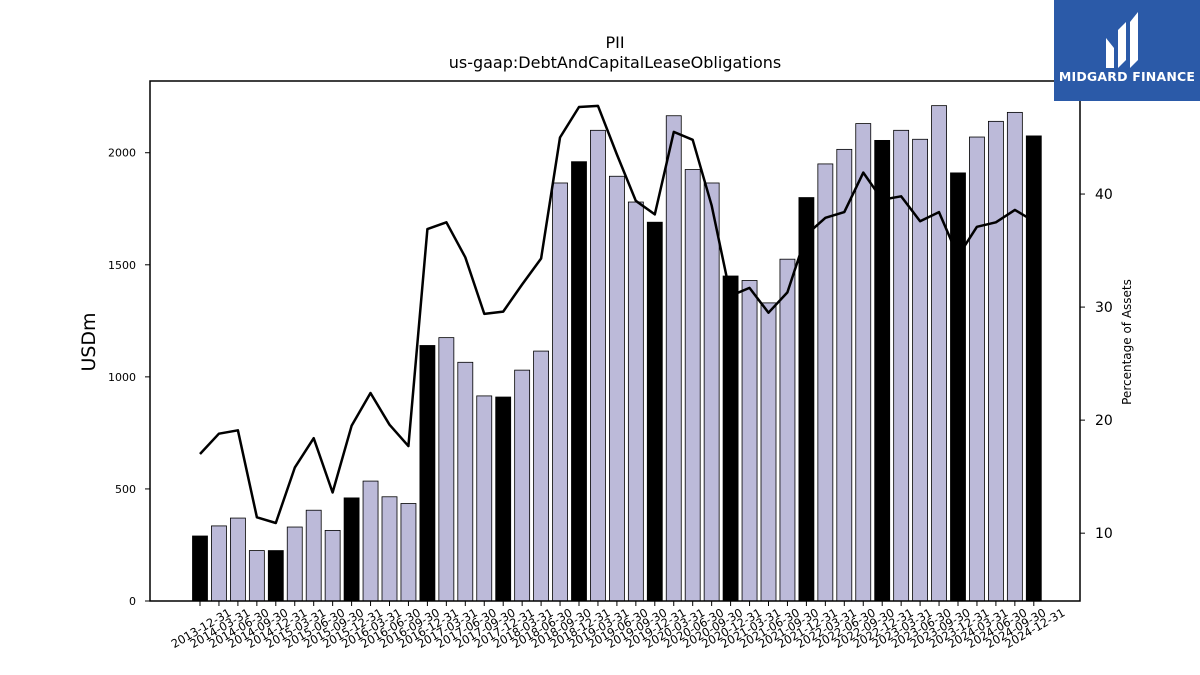 The width and height of the screenshot is (1200, 675). What do you see at coordinates (1127, 76) in the screenshot?
I see `brand-name: MIDGARD FINANCE` at bounding box center [1127, 76].